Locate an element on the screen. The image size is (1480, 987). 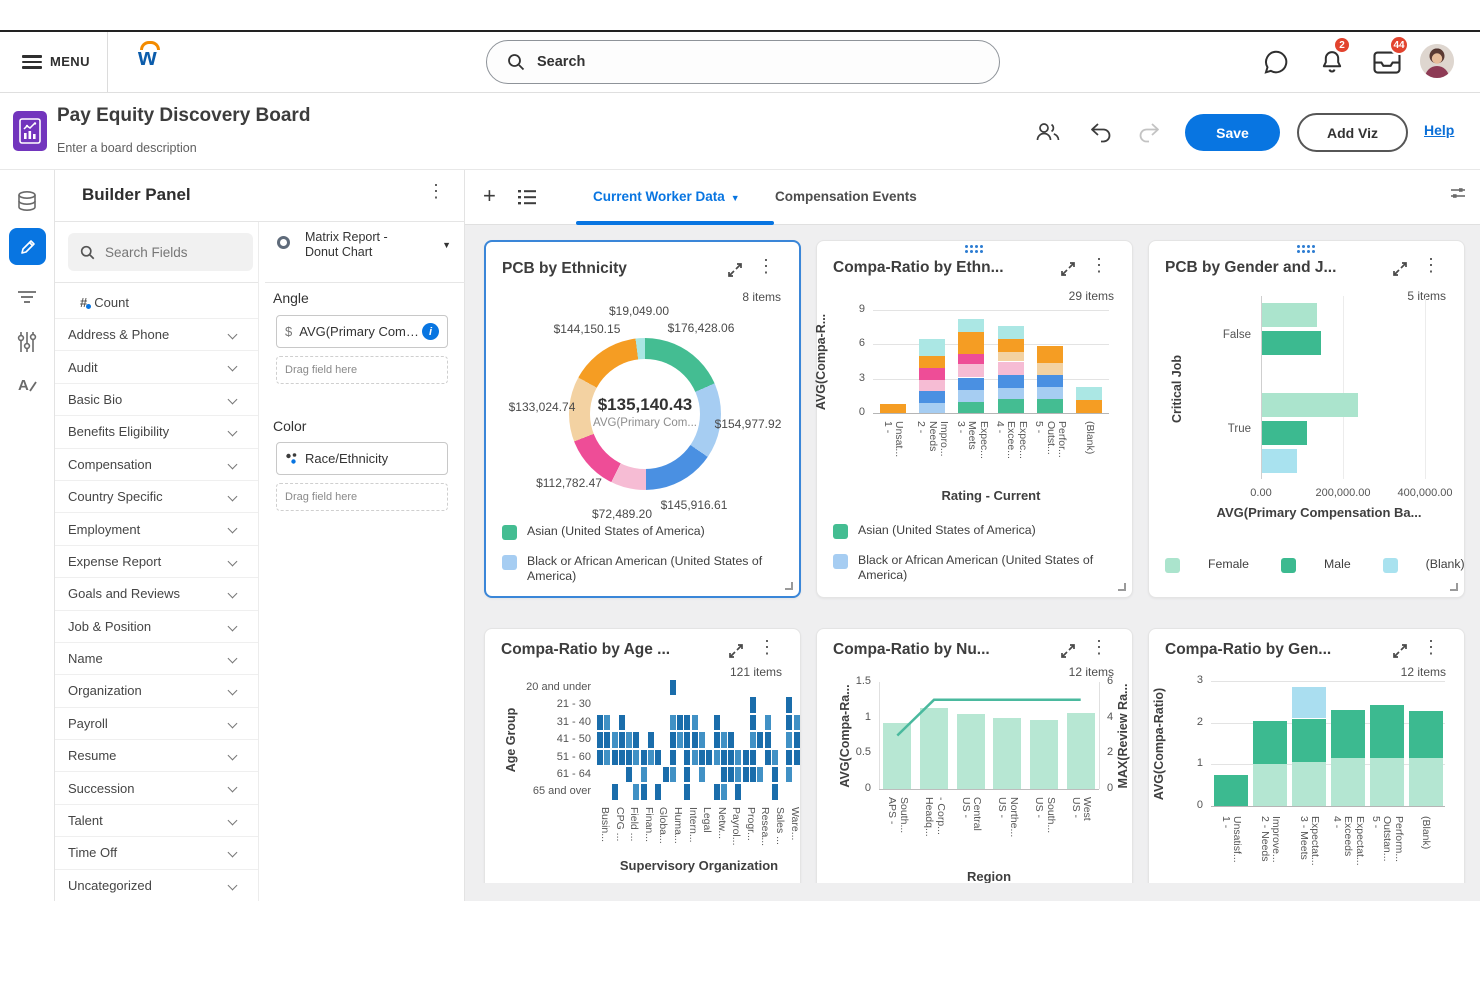
field-group-name: Name is located at coordinates (156, 657).